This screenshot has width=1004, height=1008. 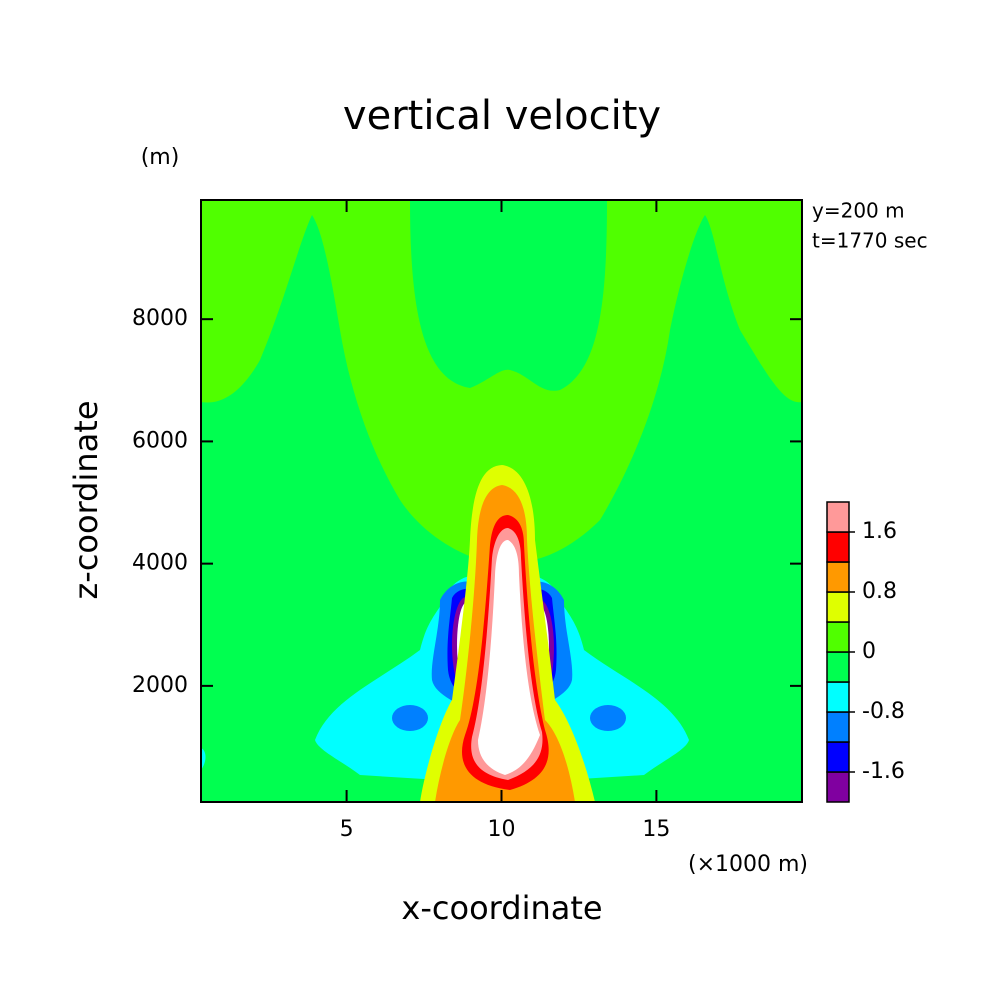 I want to click on colorbar-tick-label: -1.6, so click(x=883, y=771).